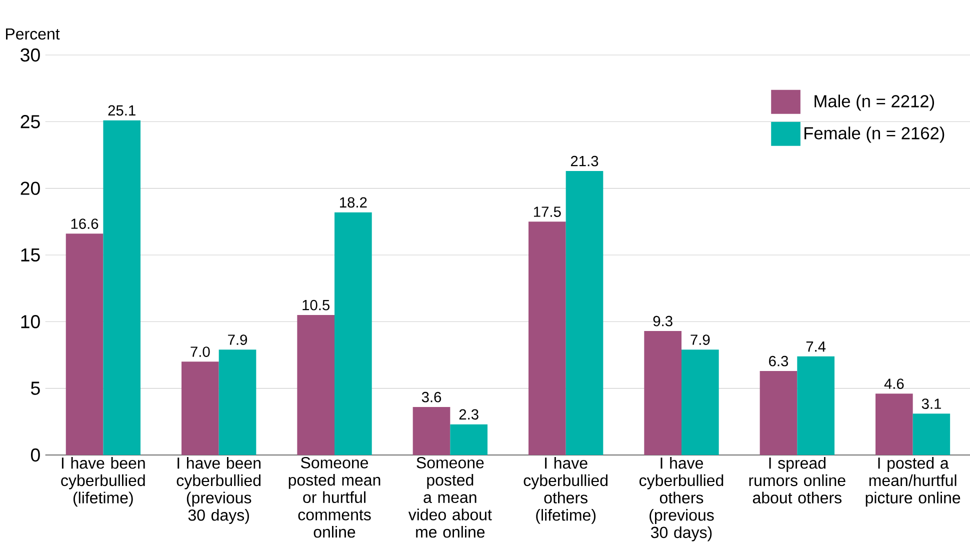 This screenshot has height=555, width=970. What do you see at coordinates (33, 34) in the screenshot?
I see `y-axis-title: Percent` at bounding box center [33, 34].